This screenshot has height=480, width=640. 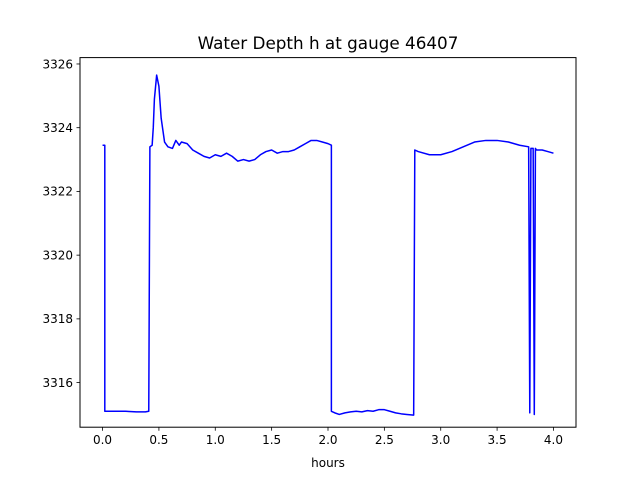 What do you see at coordinates (57, 64) in the screenshot?
I see `y-tick-label: 3326` at bounding box center [57, 64].